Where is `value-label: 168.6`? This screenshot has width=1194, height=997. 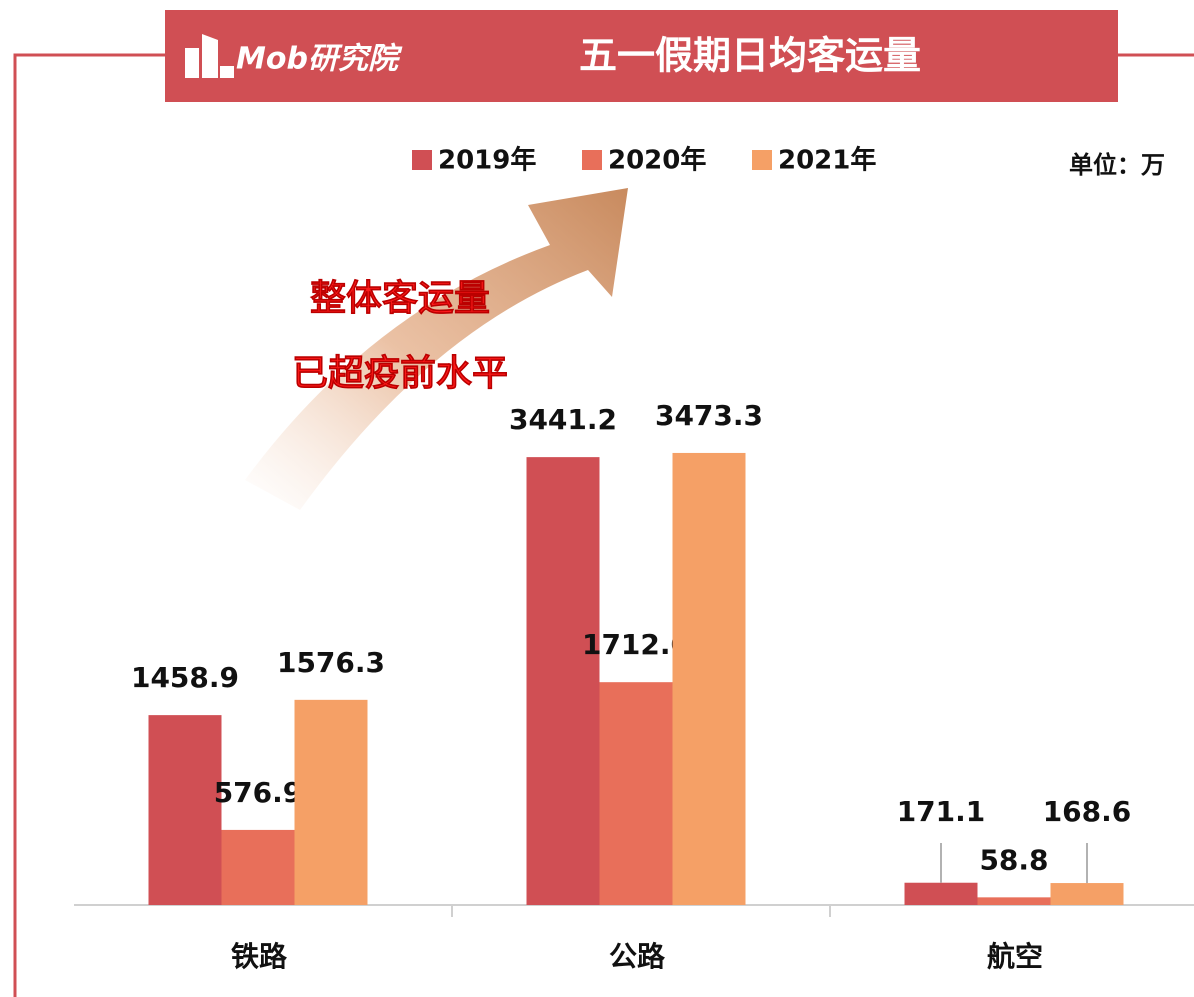
value-label: 168.6 is located at coordinates (1087, 811).